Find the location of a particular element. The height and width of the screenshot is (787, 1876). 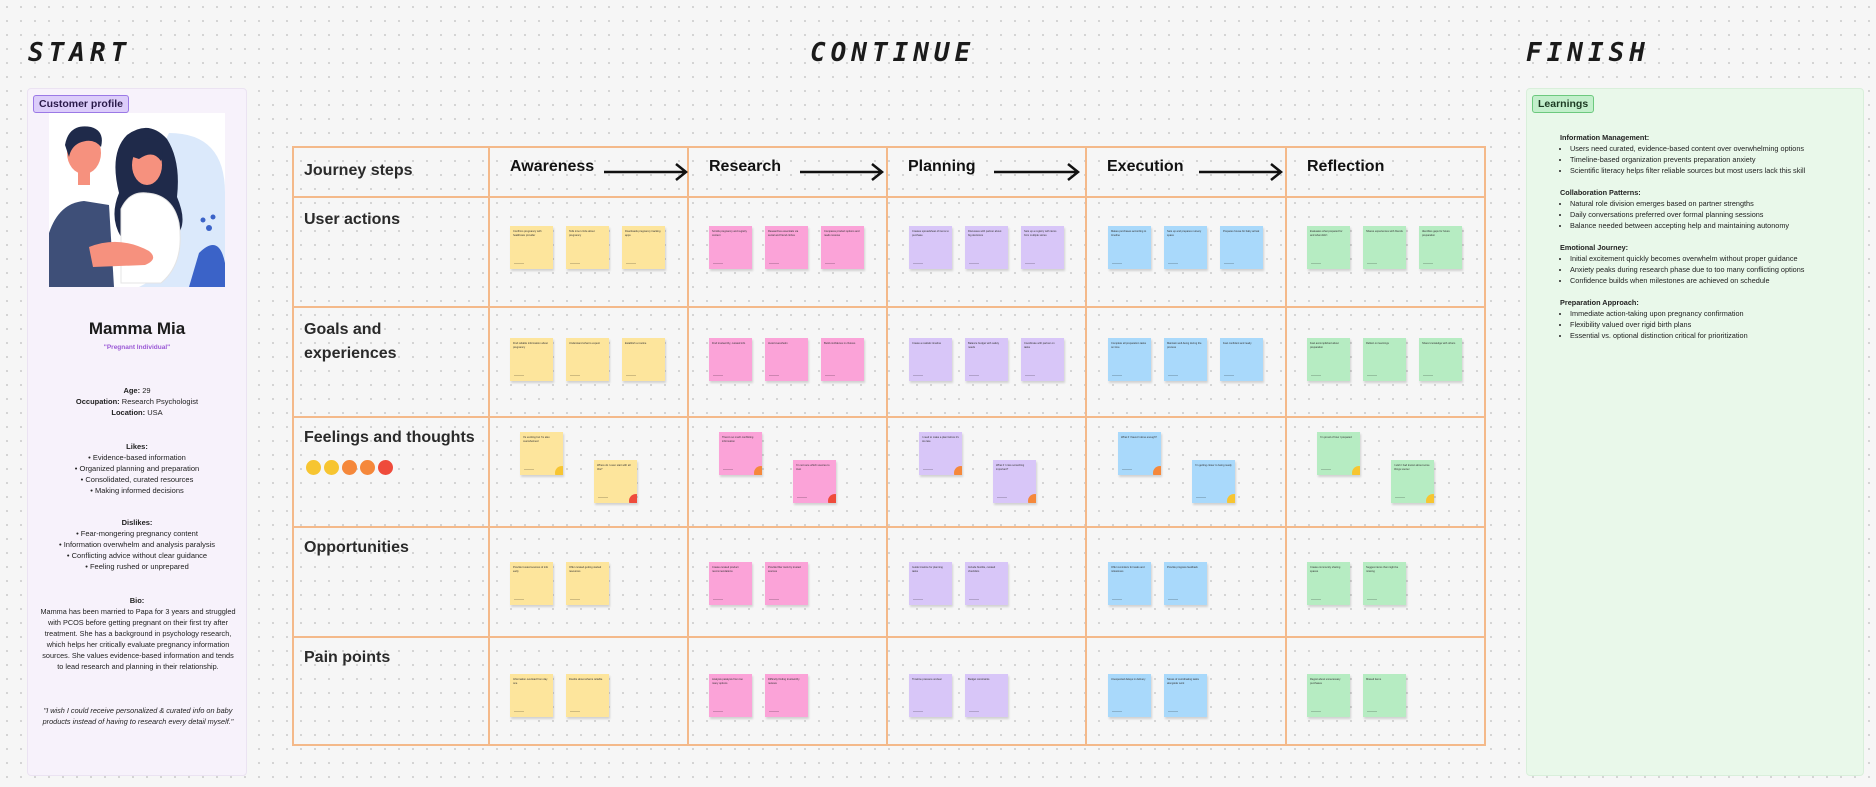

feeling-sticky-note: I'm getting closer to being ready is located at coordinates (1213, 481).